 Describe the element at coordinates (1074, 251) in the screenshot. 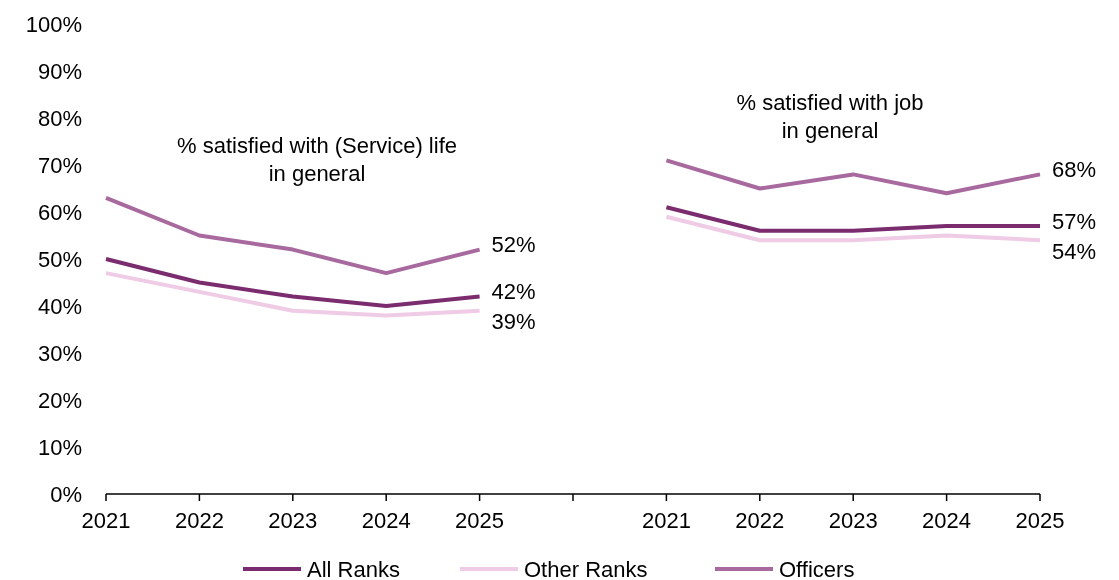

I see `data-label: 54%` at that location.